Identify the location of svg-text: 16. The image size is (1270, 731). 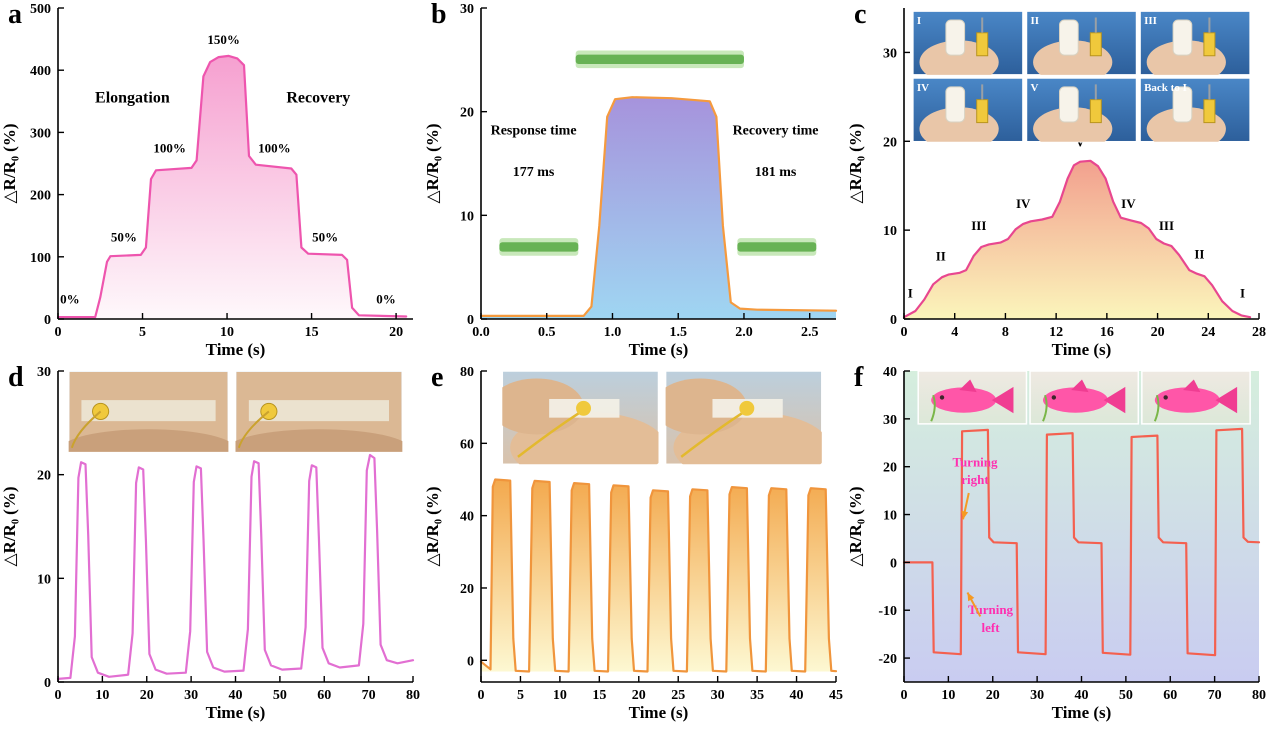
(1107, 332).